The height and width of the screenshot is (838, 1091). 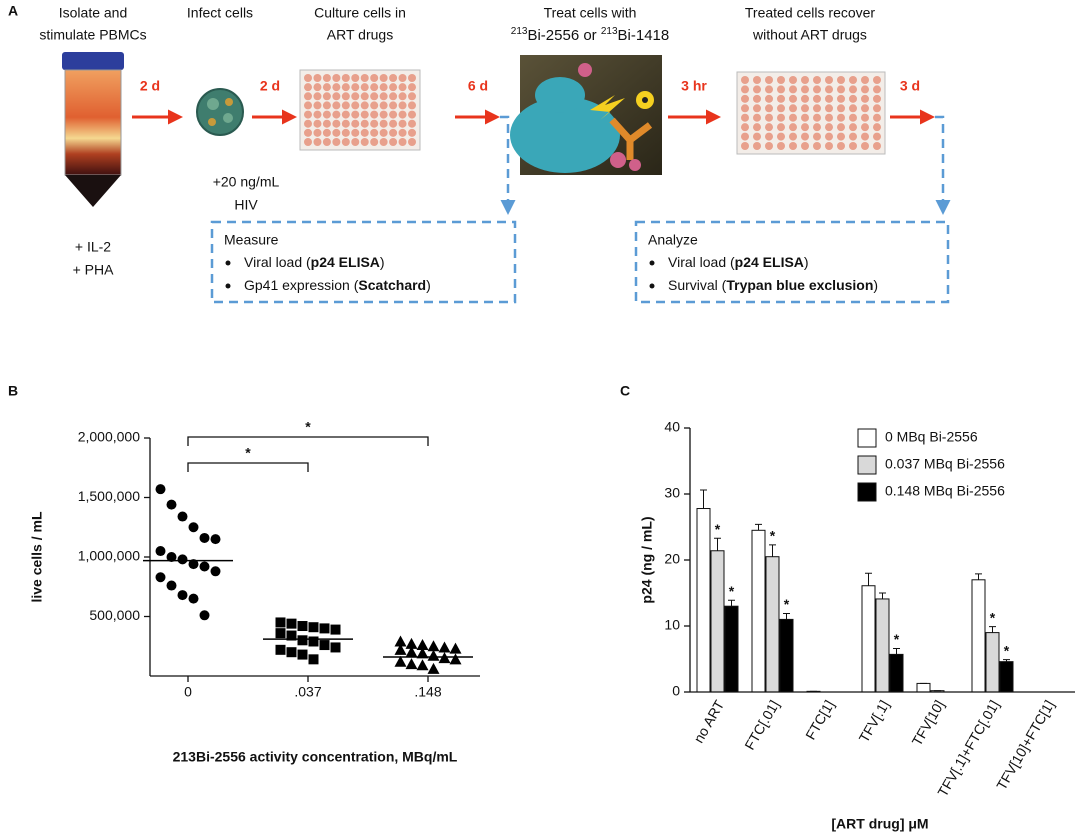 What do you see at coordinates (625, 391) in the screenshot?
I see `panel-label: C` at bounding box center [625, 391].